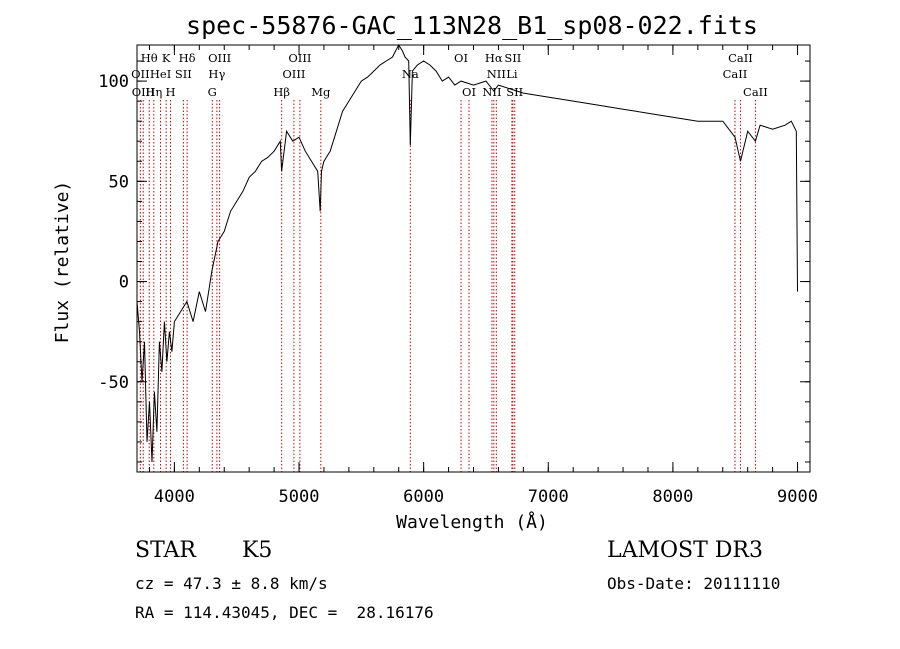 This screenshot has width=900, height=649. I want to click on object-subclass: K5, so click(257, 550).